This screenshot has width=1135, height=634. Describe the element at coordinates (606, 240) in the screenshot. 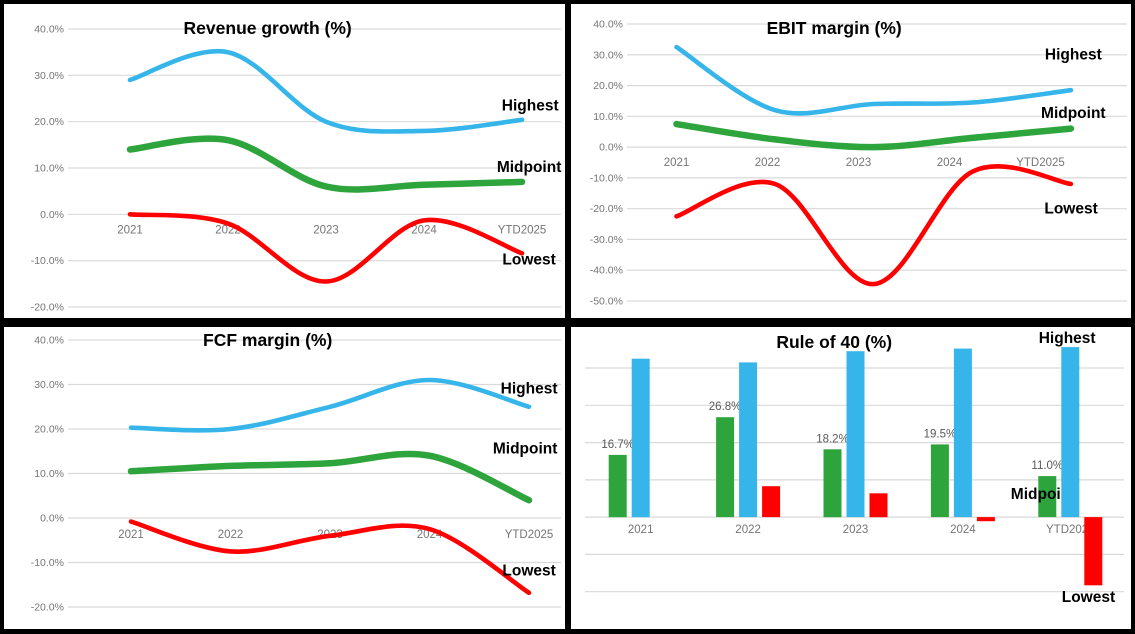

I see `y-tick-label: -30.0%` at that location.